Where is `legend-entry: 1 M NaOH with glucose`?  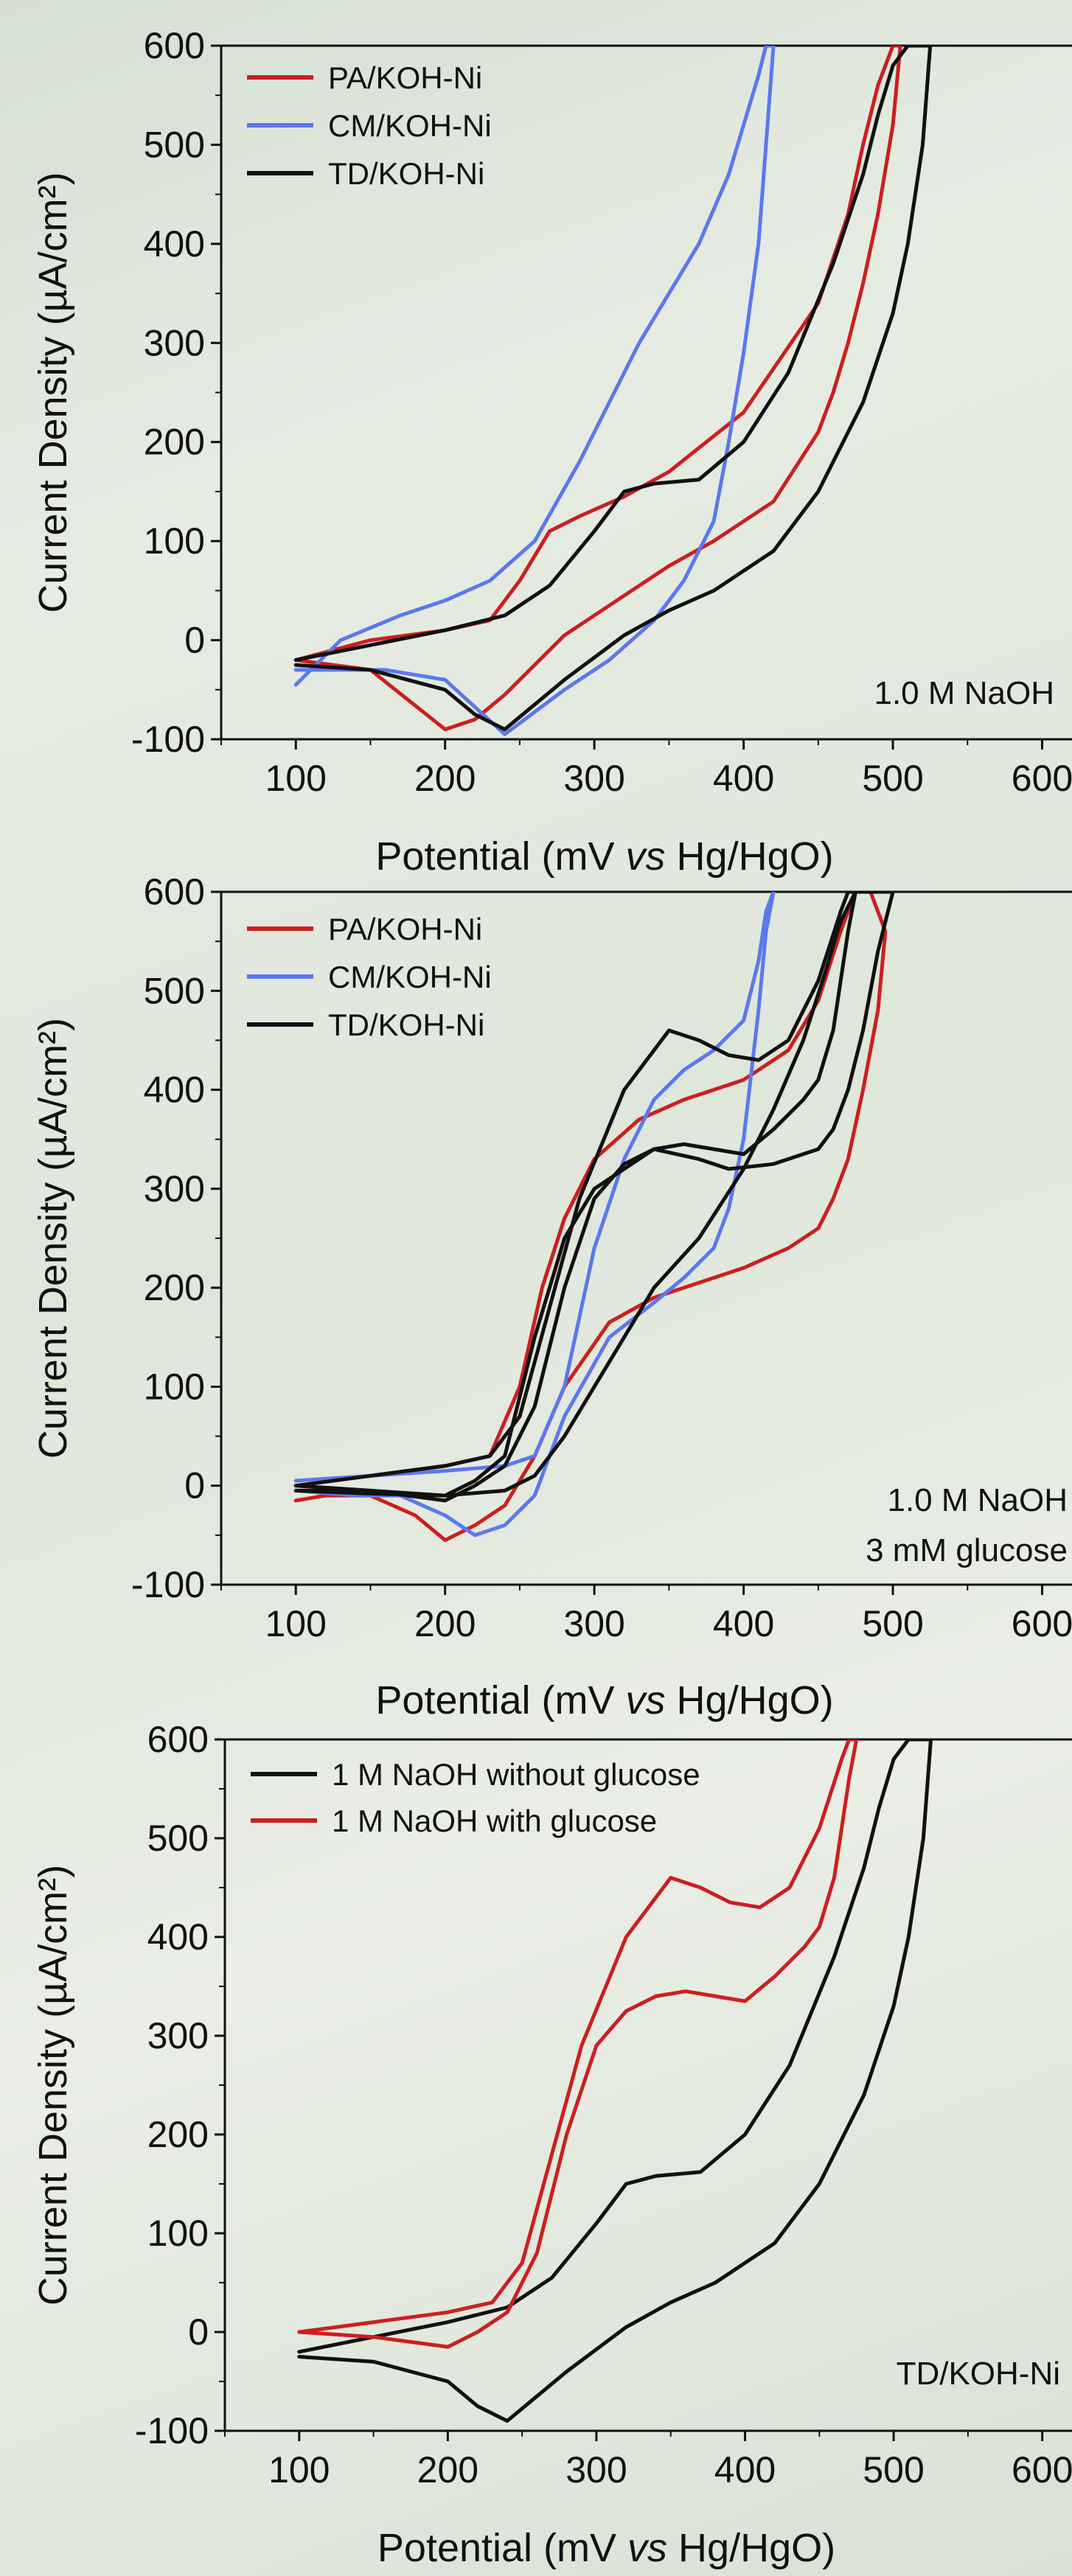
legend-entry: 1 M NaOH with glucose is located at coordinates (494, 1821).